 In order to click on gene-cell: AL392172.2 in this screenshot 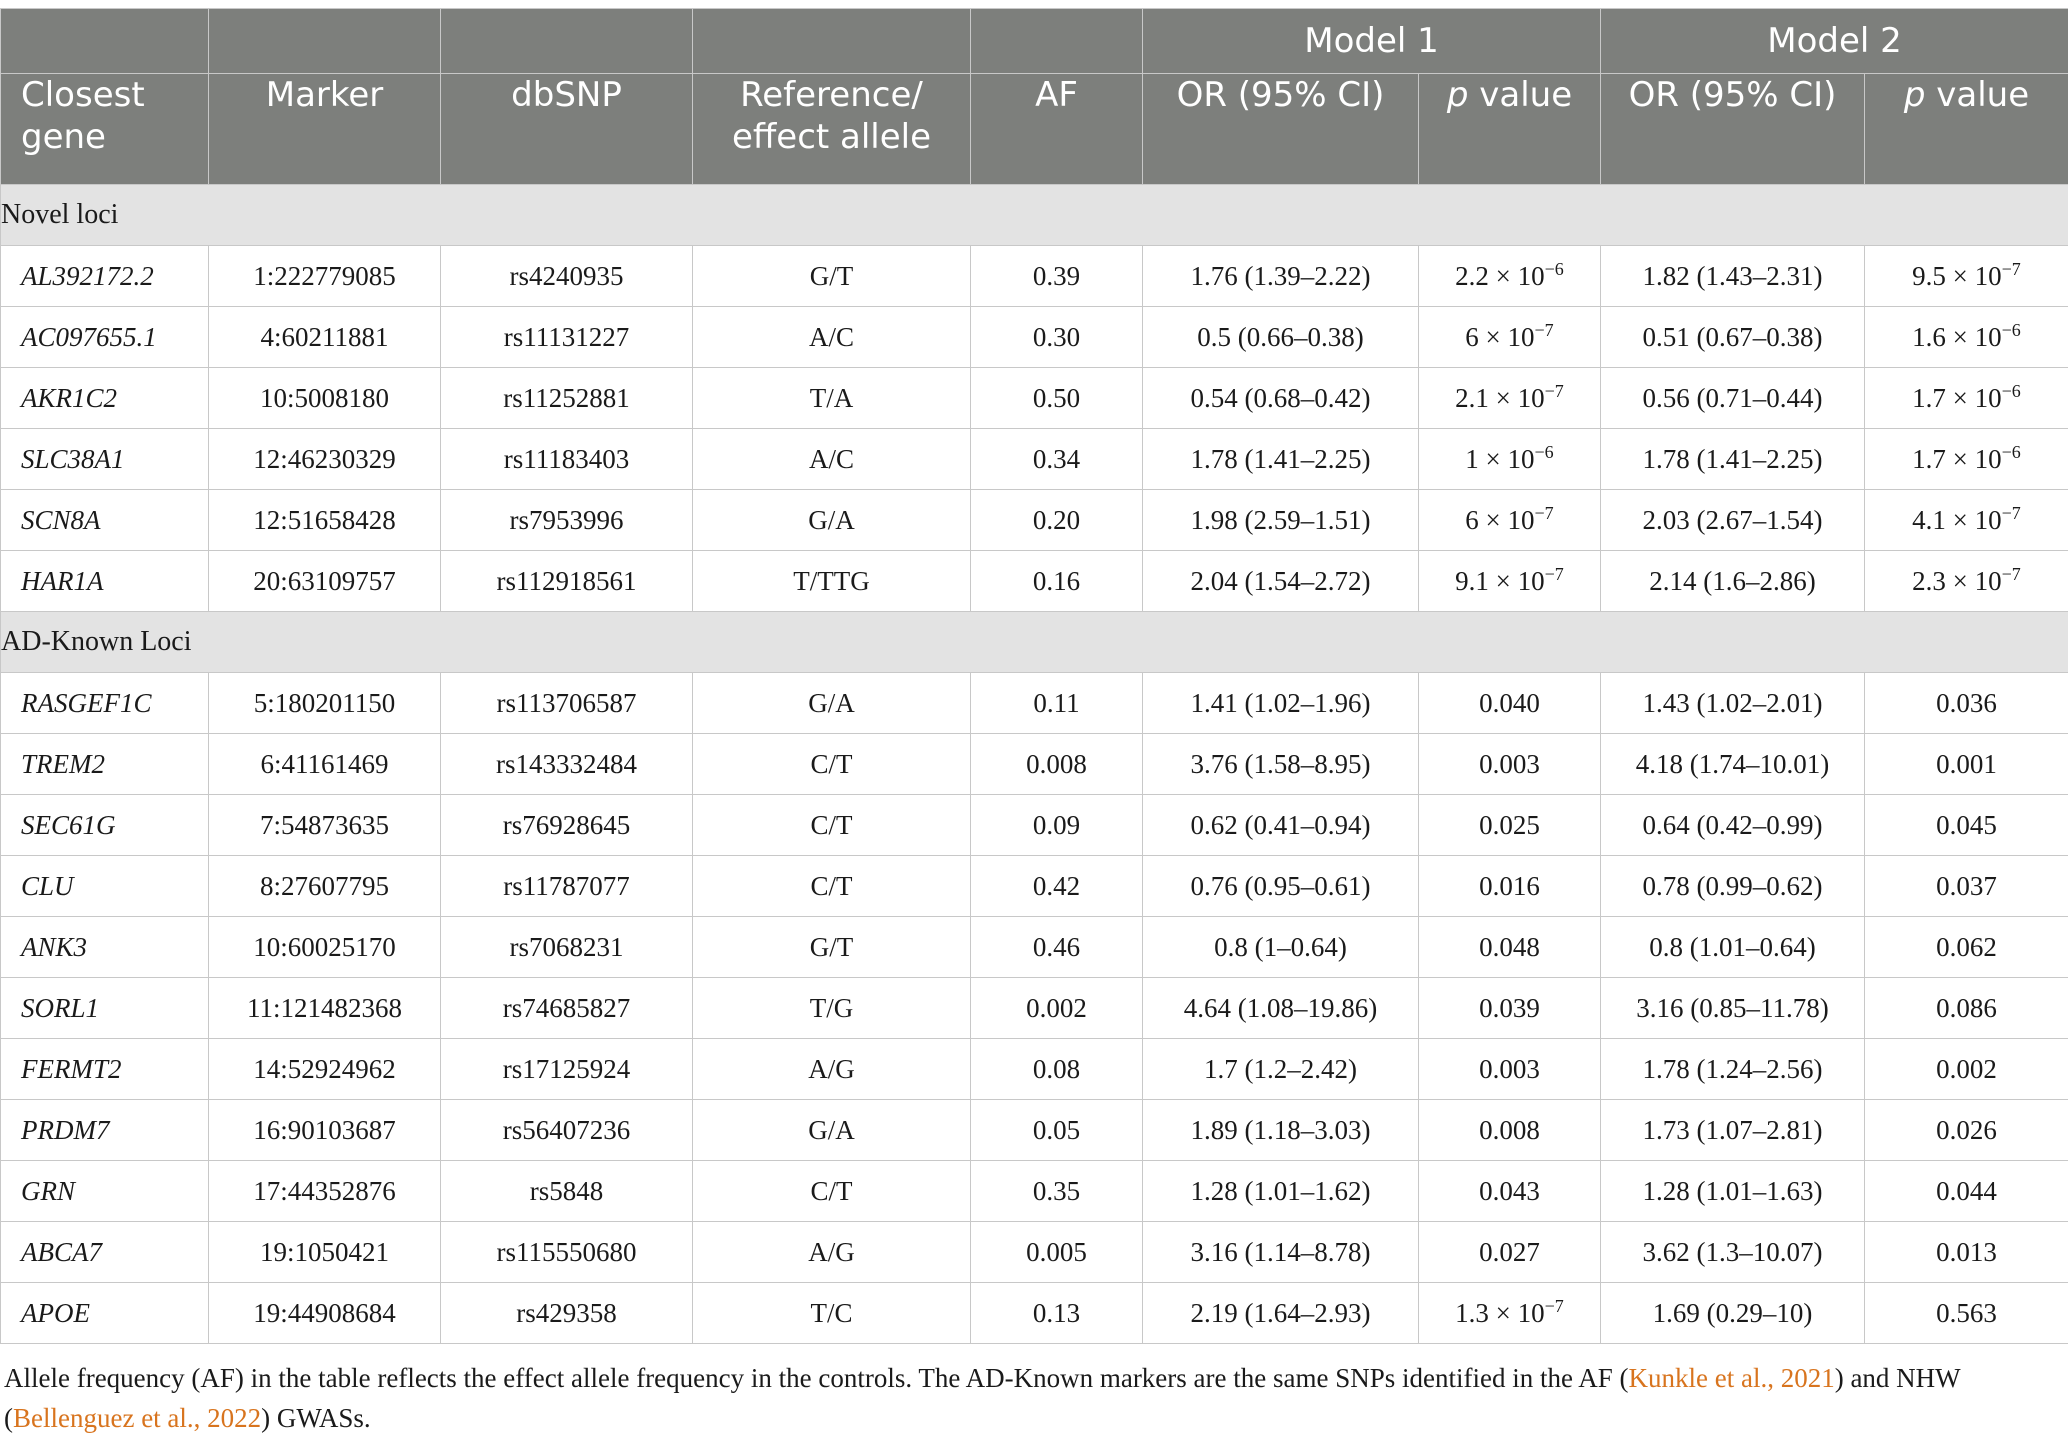, I will do `click(104, 276)`.